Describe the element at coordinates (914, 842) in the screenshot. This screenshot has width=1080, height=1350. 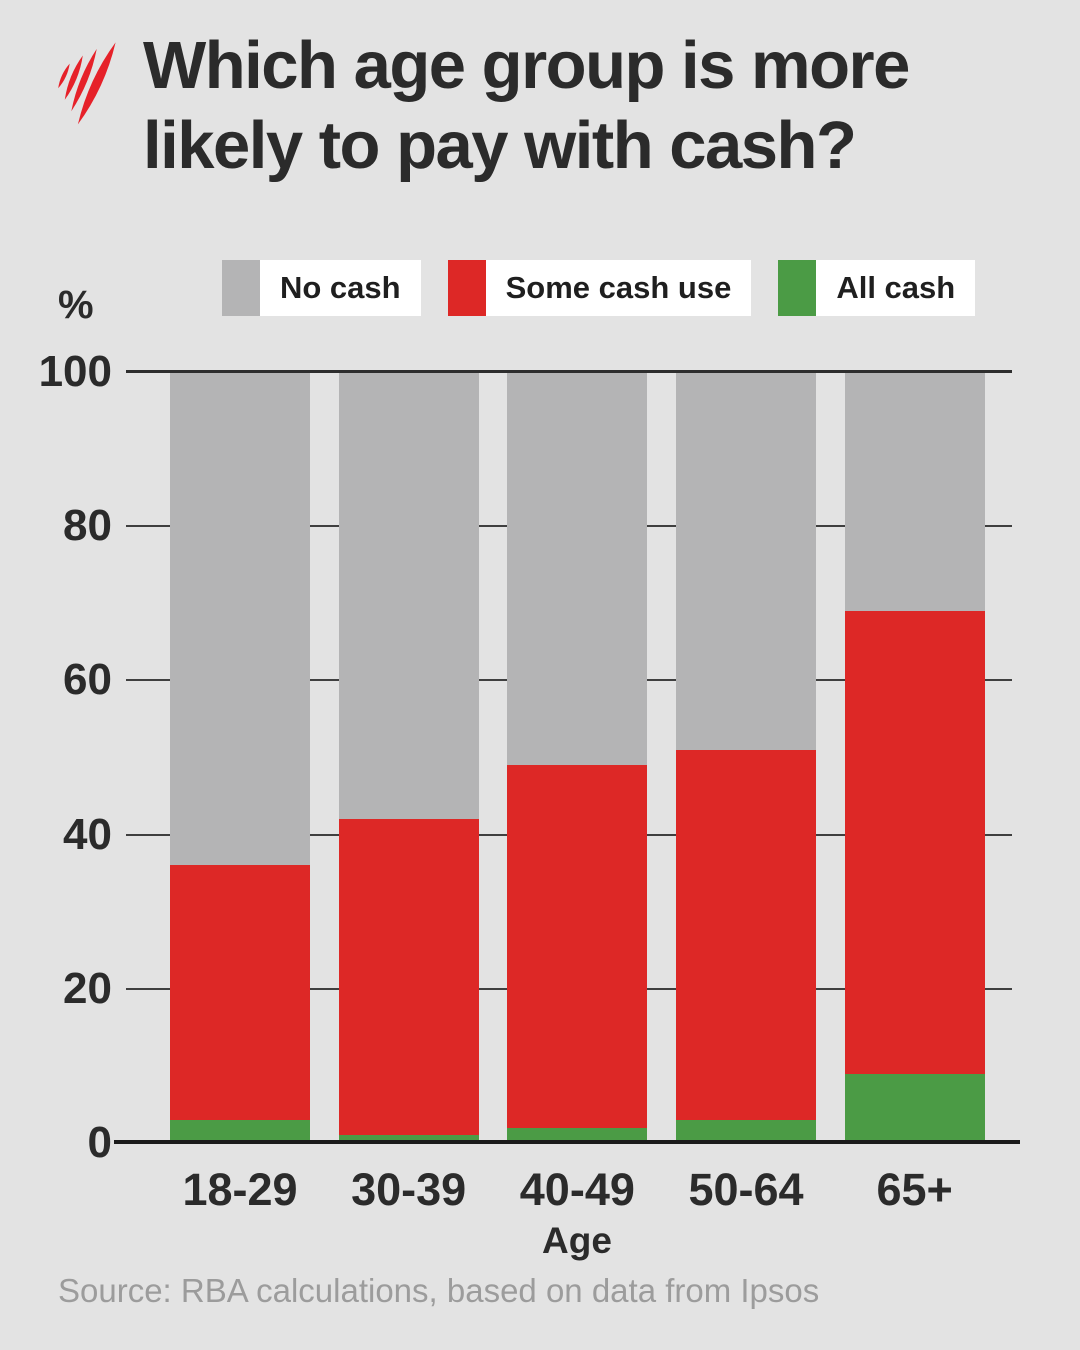
I see `bar-segment-65+-some-cash-use` at that location.